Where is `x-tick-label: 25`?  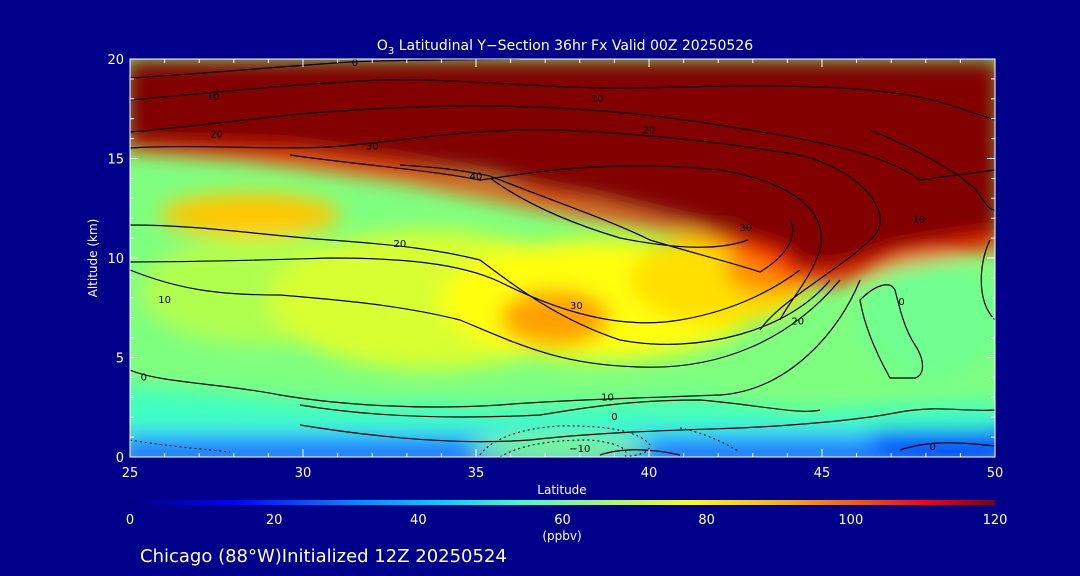
x-tick-label: 25 is located at coordinates (130, 473).